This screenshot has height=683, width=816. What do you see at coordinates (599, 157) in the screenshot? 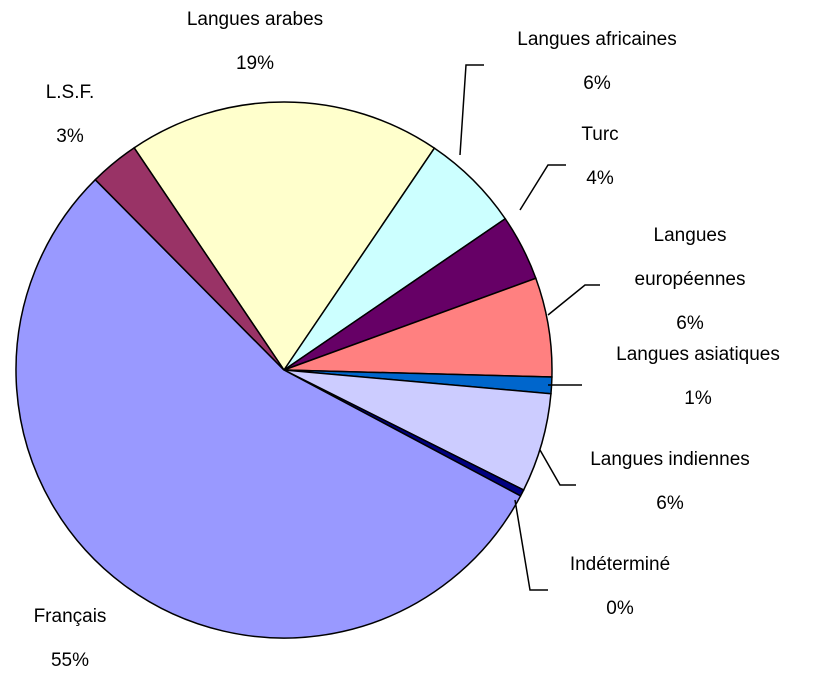
I see `slice-label: Turc 4%` at bounding box center [599, 157].